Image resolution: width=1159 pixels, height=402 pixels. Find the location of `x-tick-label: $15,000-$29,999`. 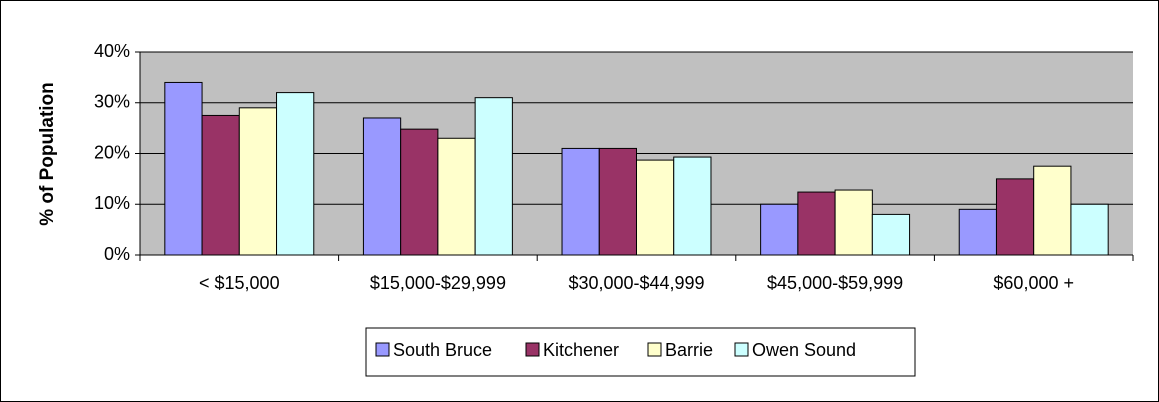

x-tick-label: $15,000-$29,999 is located at coordinates (438, 283).